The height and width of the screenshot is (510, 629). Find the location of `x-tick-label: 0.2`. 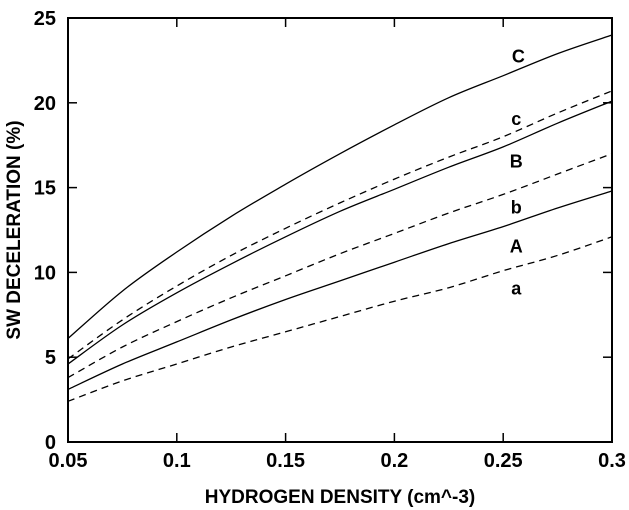

x-tick-label: 0.2 is located at coordinates (394, 461).